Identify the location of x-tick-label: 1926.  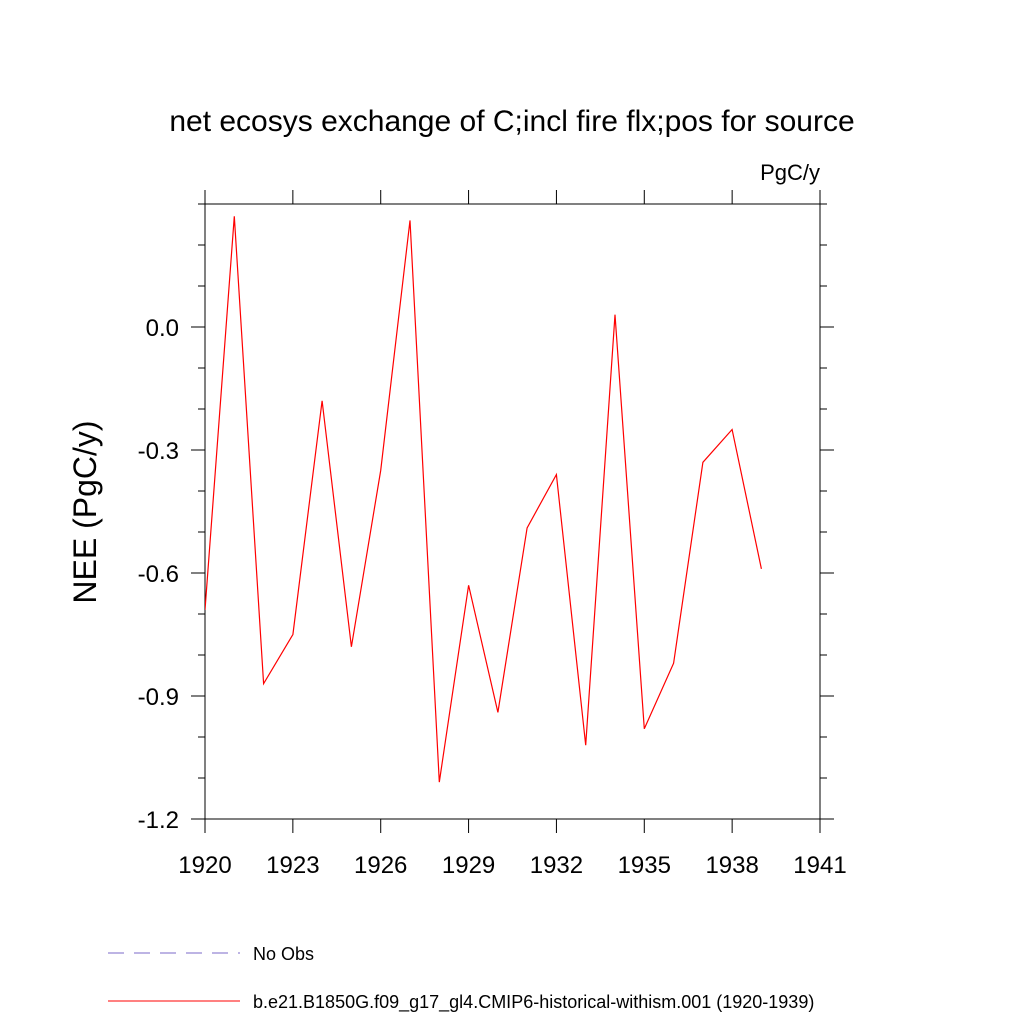
(380, 865).